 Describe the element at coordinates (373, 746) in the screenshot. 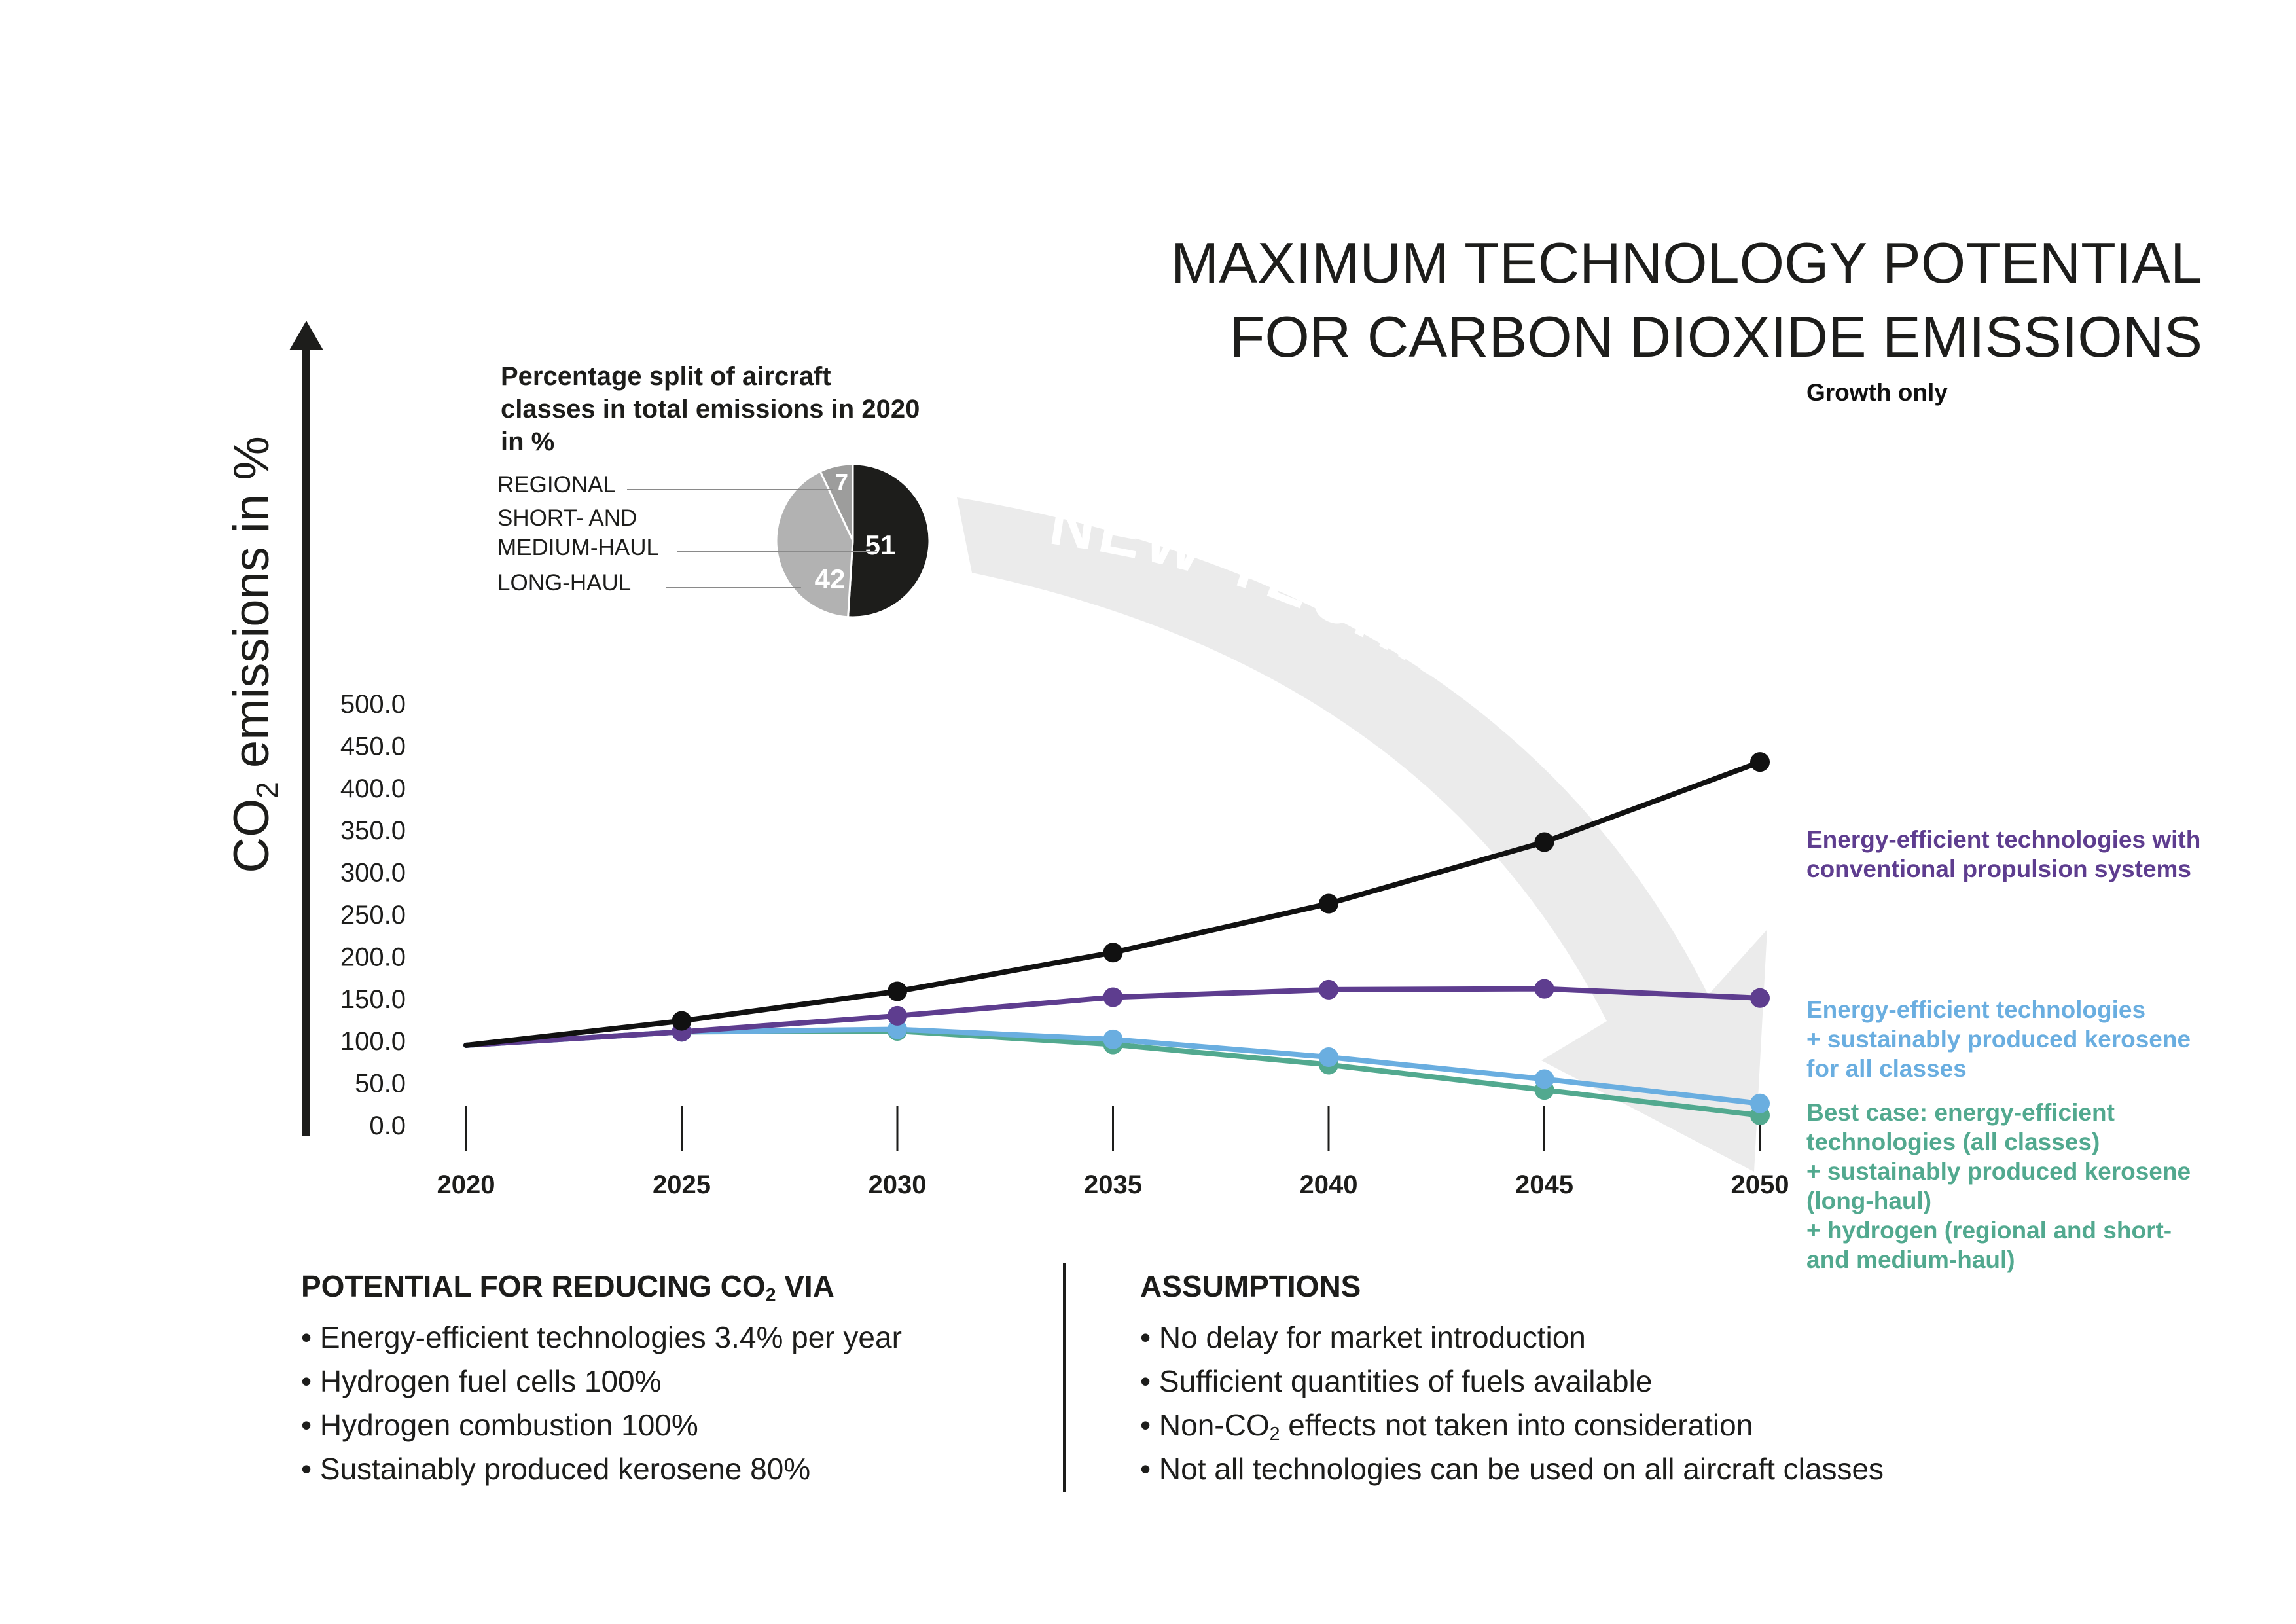

I see `y-tick-label: 450.0` at that location.